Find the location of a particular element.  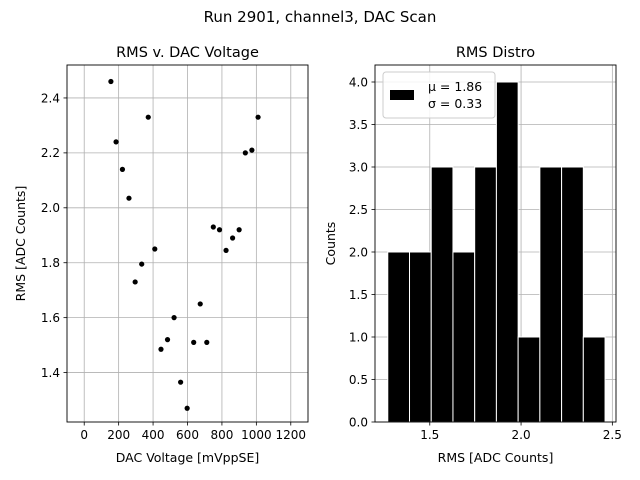

histogram-y-tick-label: 3.0 is located at coordinates (358, 167).